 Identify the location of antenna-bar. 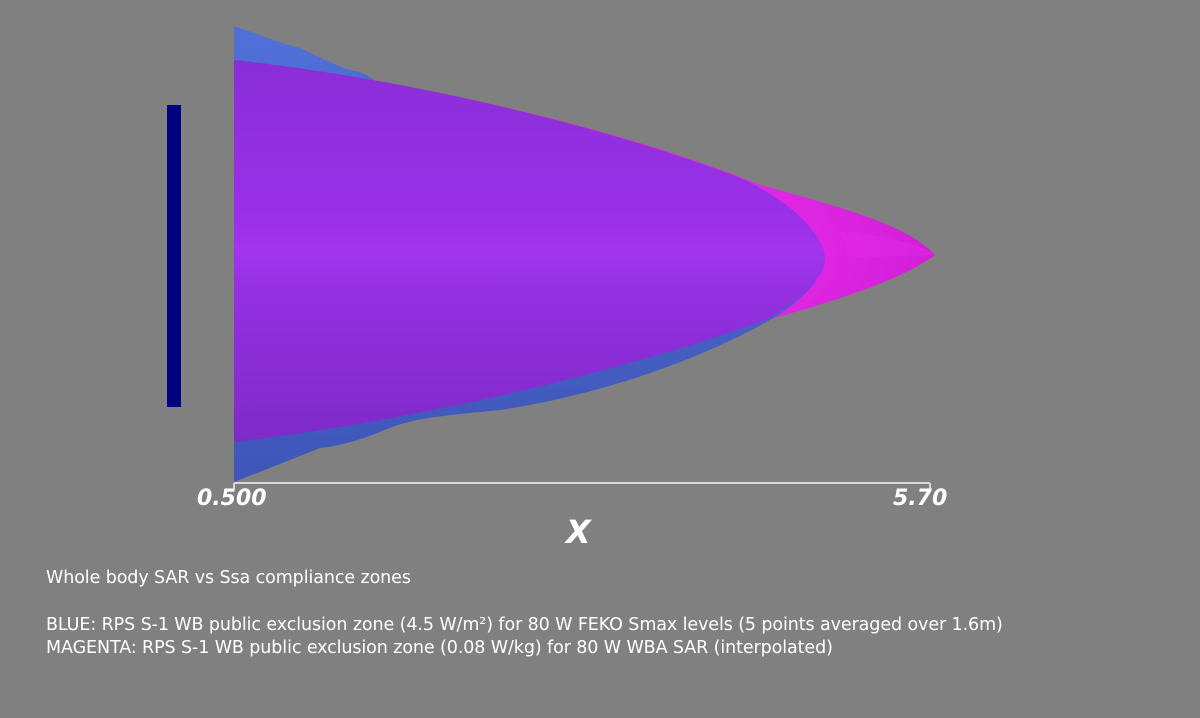
(174, 256).